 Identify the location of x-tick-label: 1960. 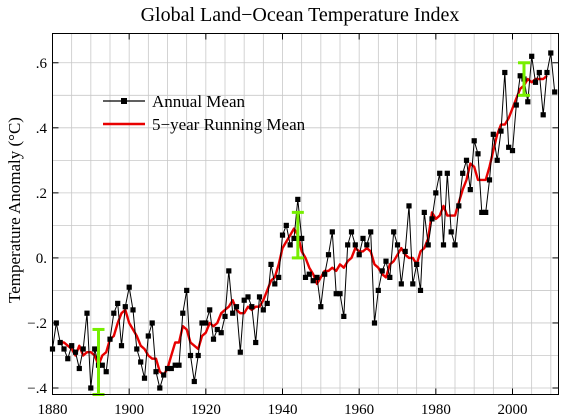
(359, 410).